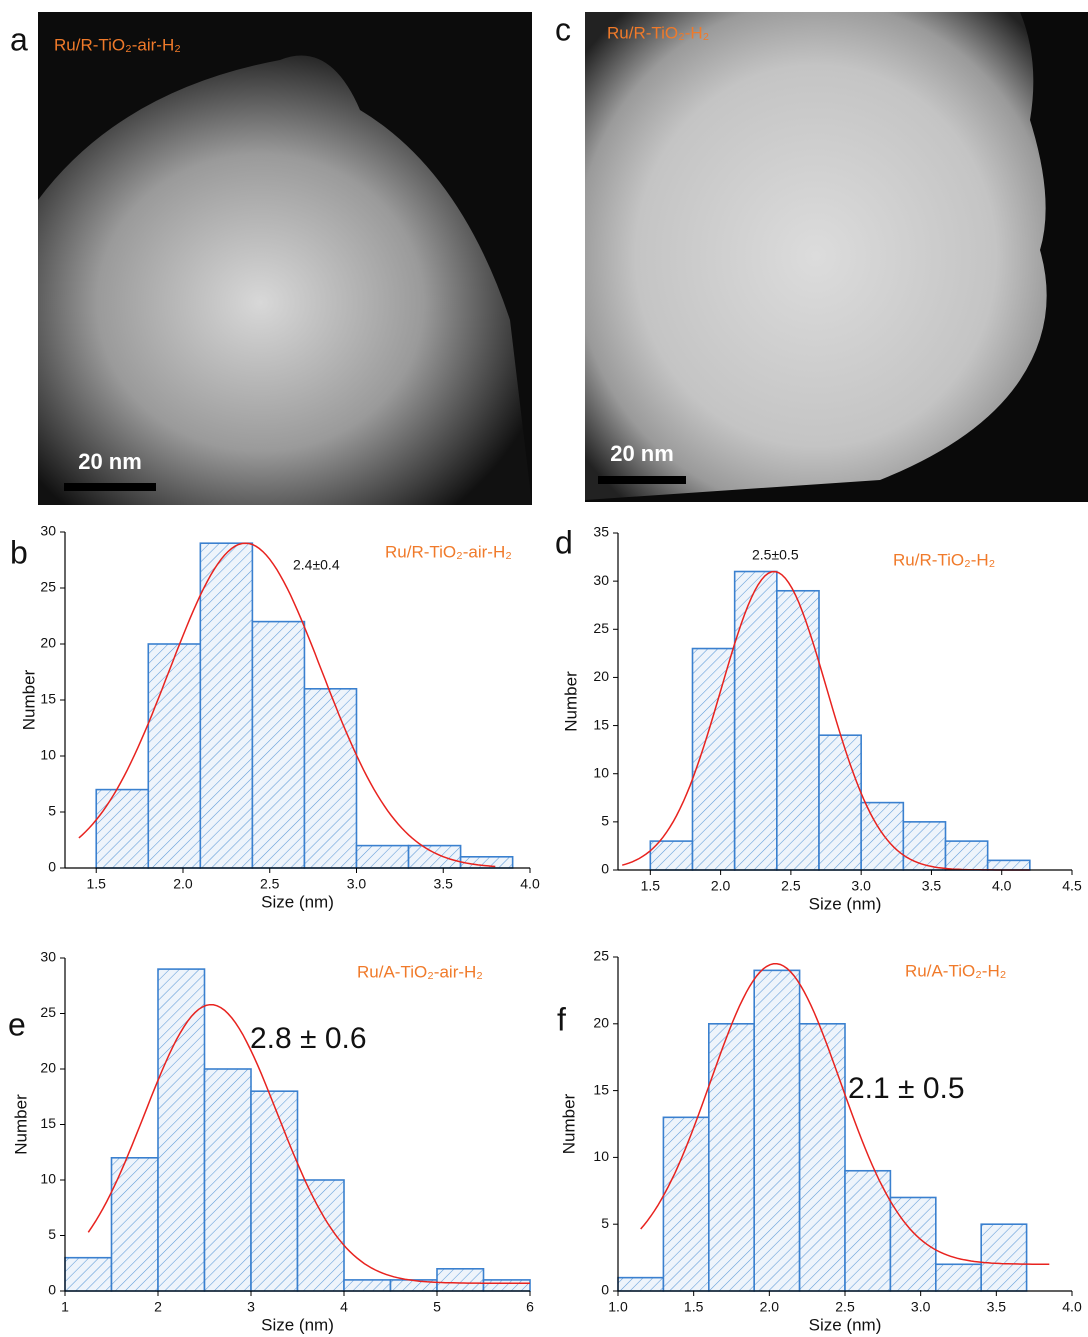 This screenshot has width=1088, height=1337. I want to click on series-label: Ru/A-TiO₂-air-H₂, so click(420, 971).